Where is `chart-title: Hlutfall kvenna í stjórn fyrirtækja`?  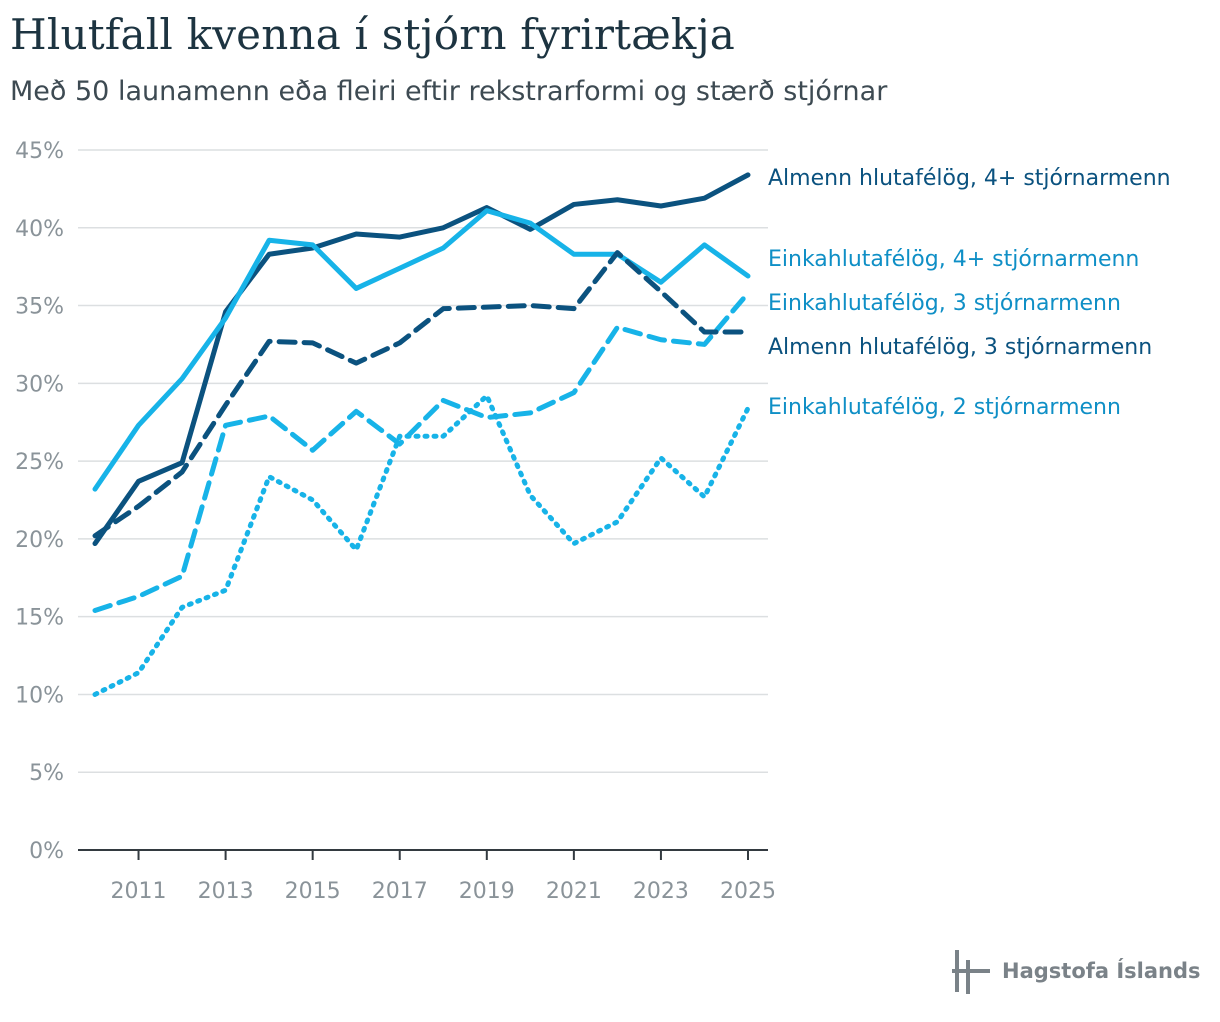 chart-title: Hlutfall kvenna í stjórn fyrirtækja is located at coordinates (373, 34).